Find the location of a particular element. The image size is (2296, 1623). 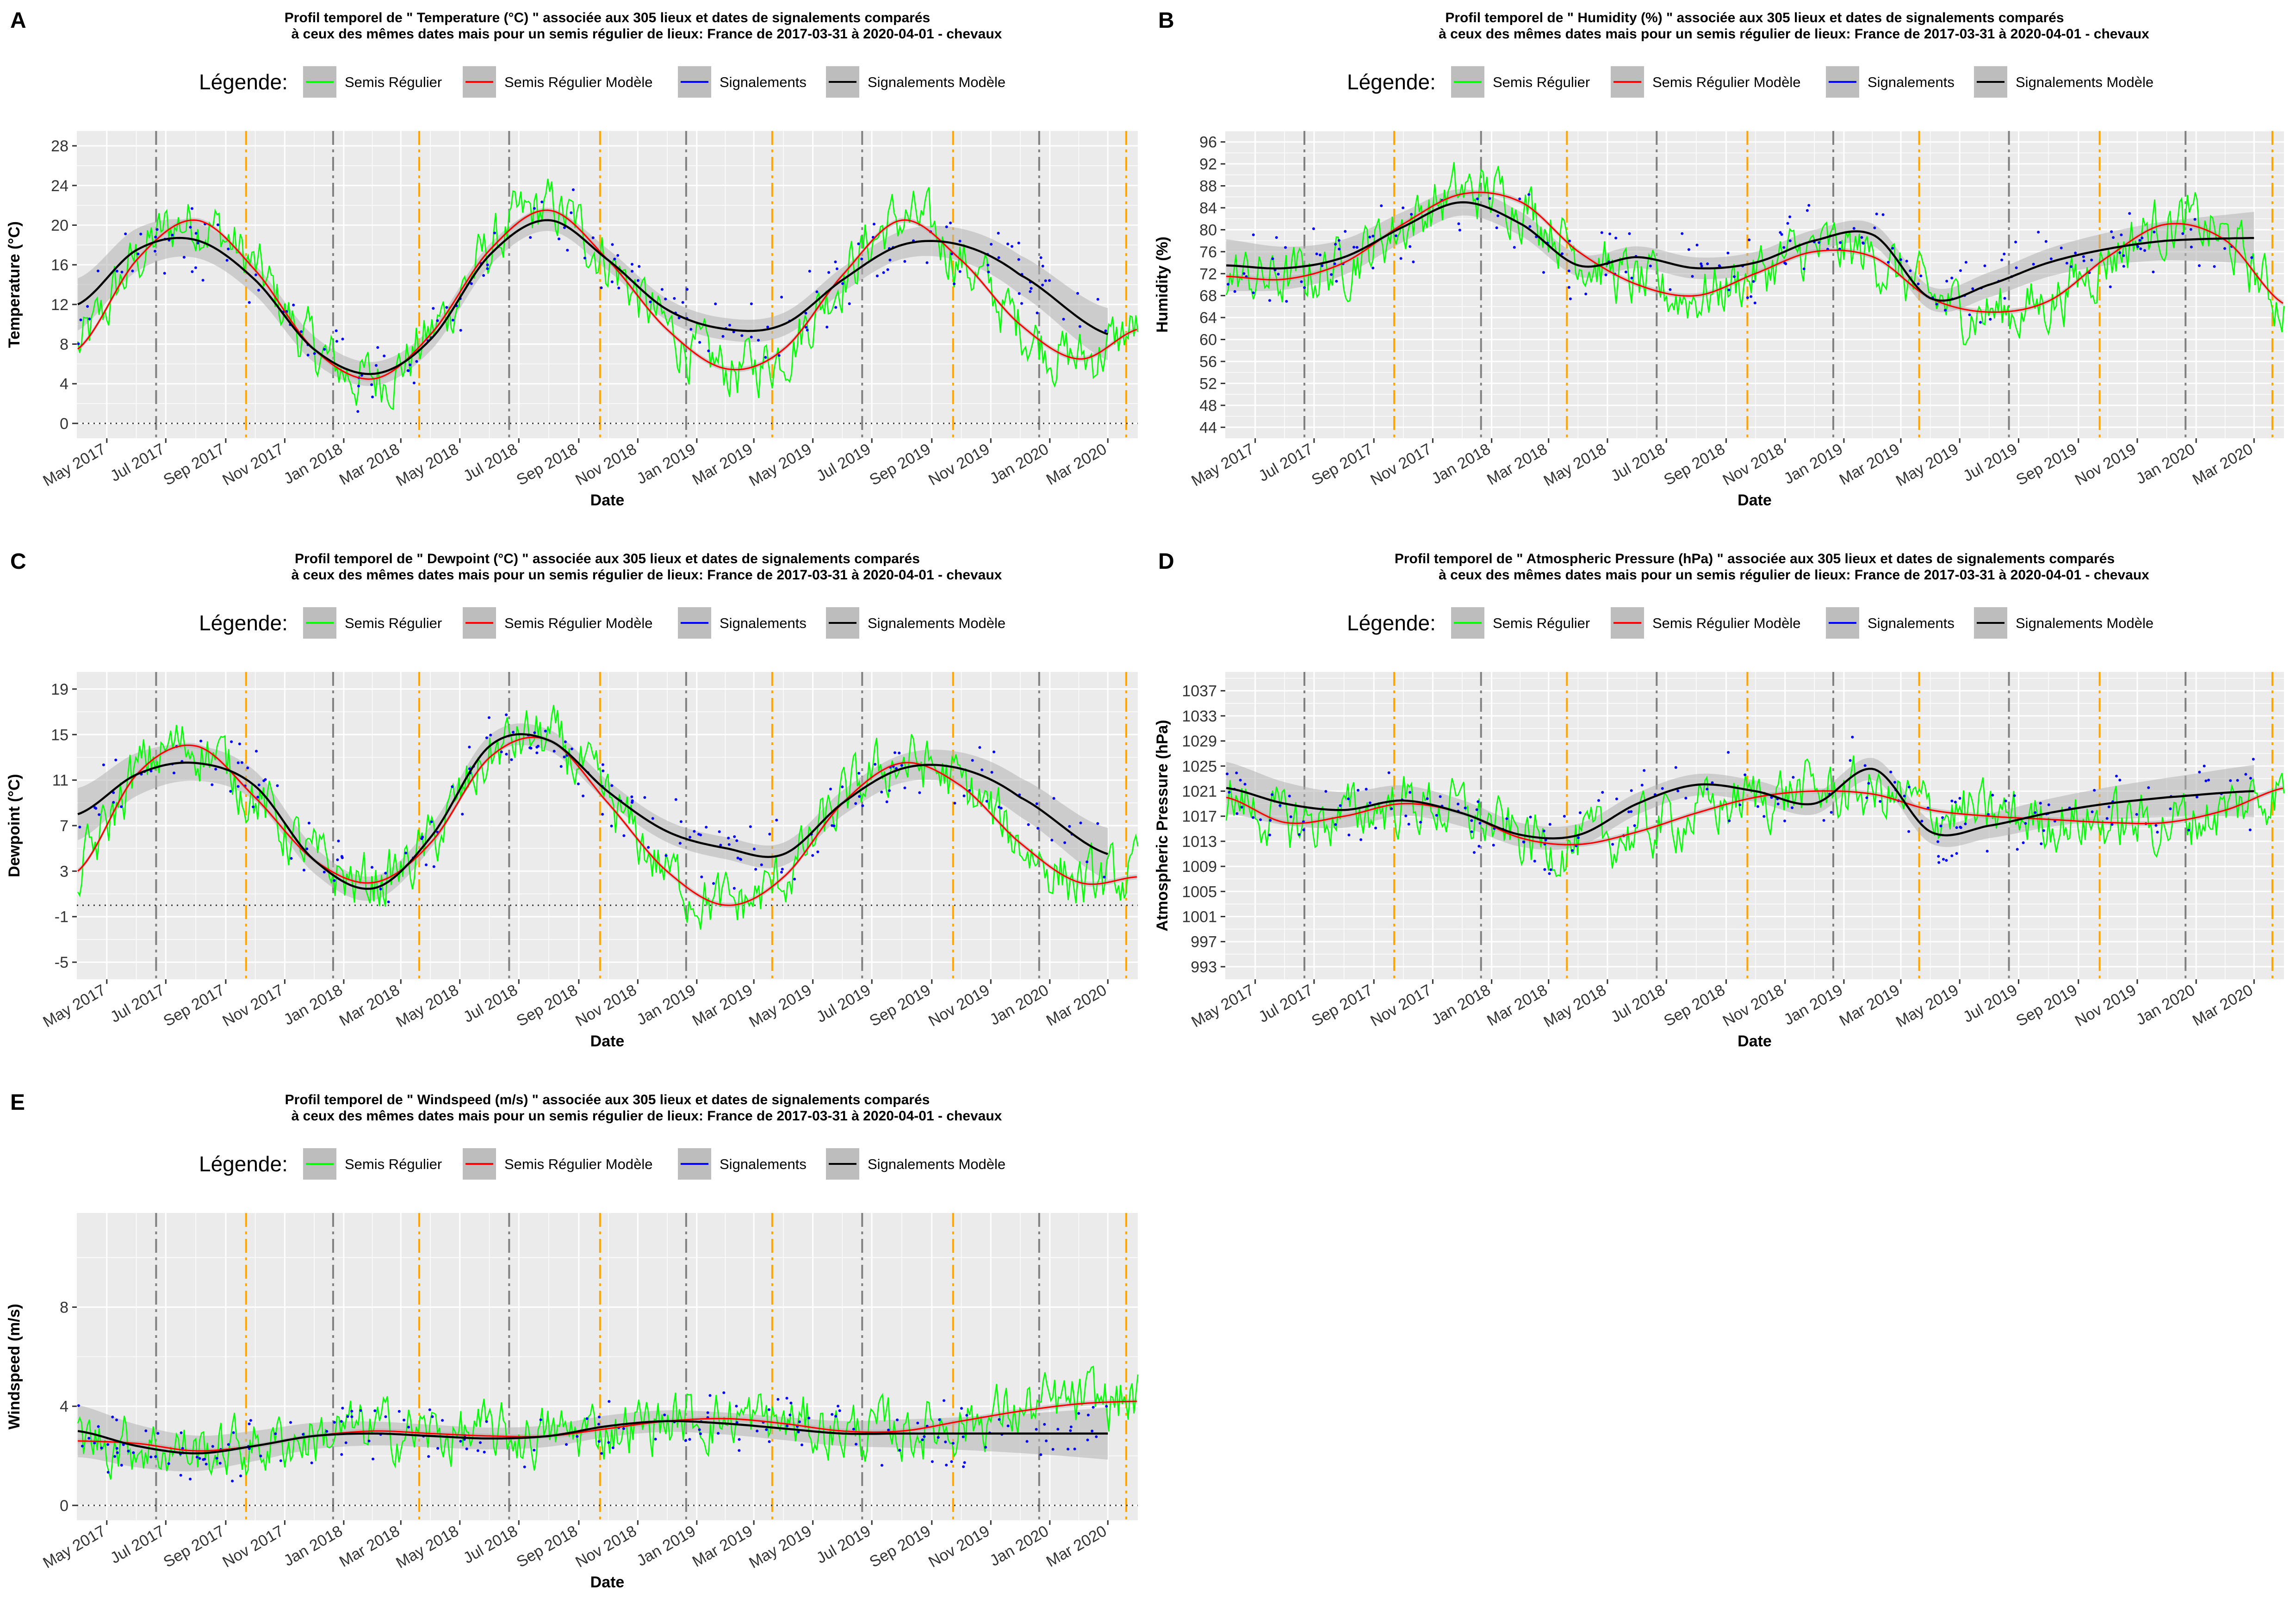

y-tick-label: 1001 is located at coordinates (1200, 917).